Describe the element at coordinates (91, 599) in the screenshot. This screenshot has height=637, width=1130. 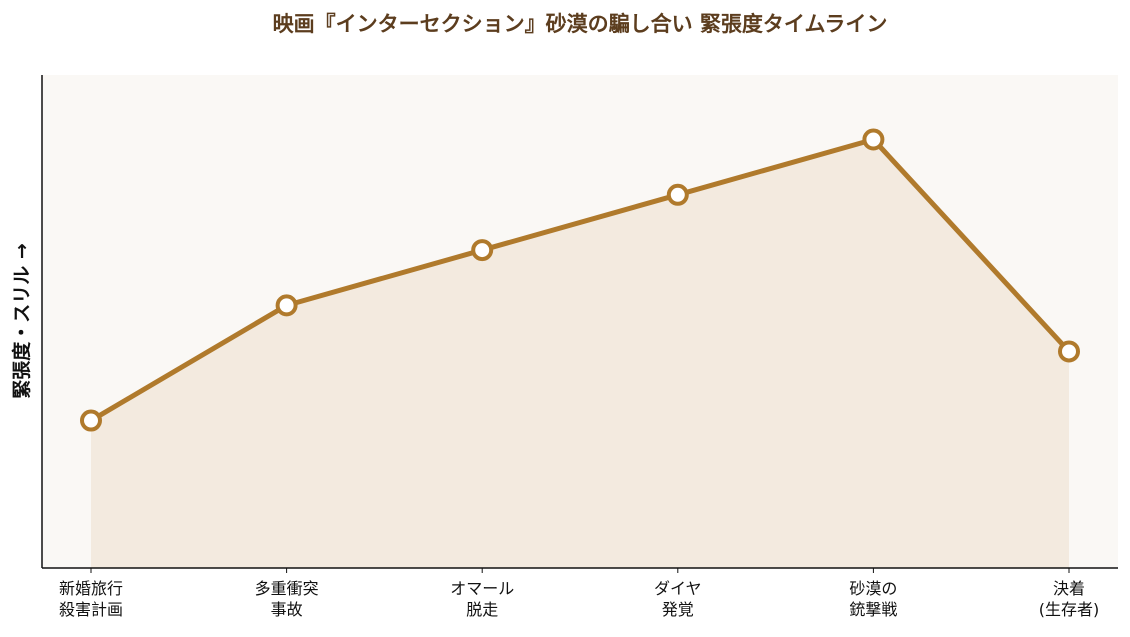
I see `x-tick-label: 新婚旅行殺害計画` at that location.